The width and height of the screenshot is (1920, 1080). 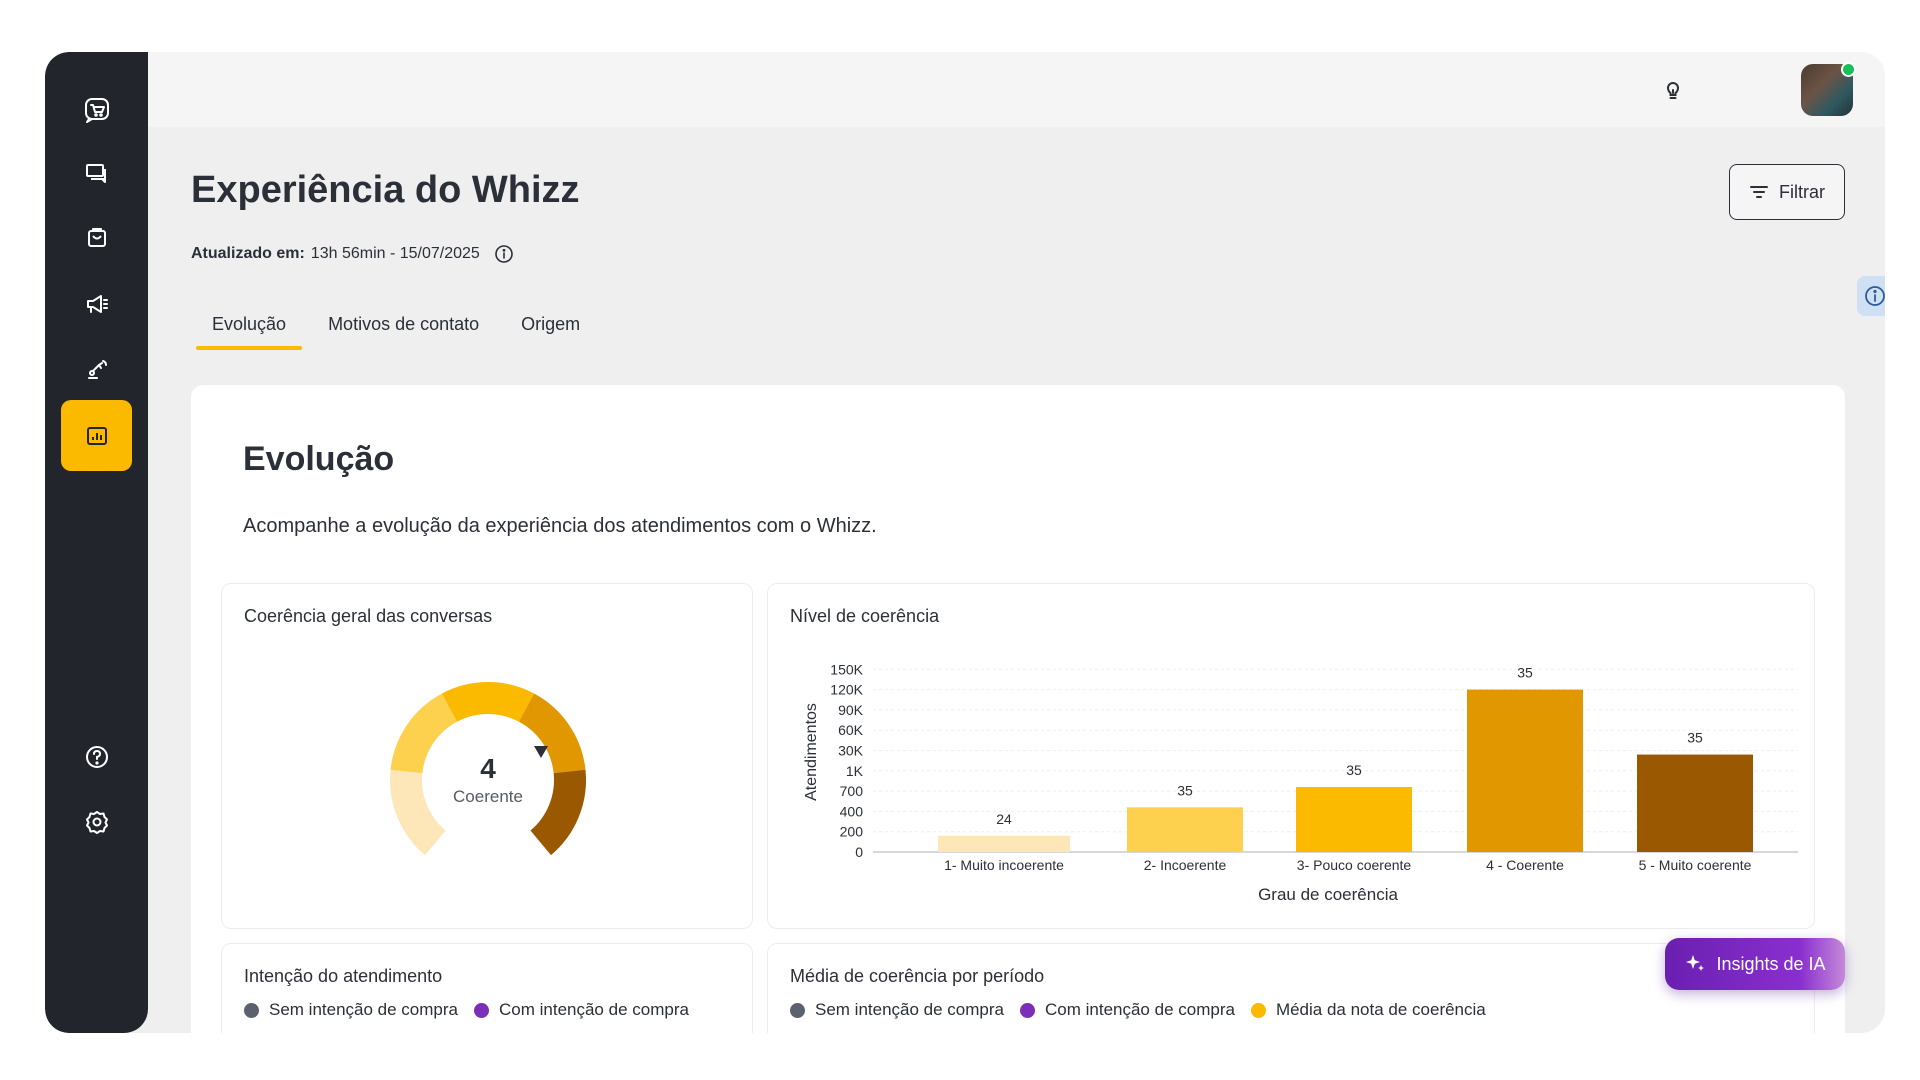 What do you see at coordinates (851, 730) in the screenshot?
I see `y-tick-label: 60K` at bounding box center [851, 730].